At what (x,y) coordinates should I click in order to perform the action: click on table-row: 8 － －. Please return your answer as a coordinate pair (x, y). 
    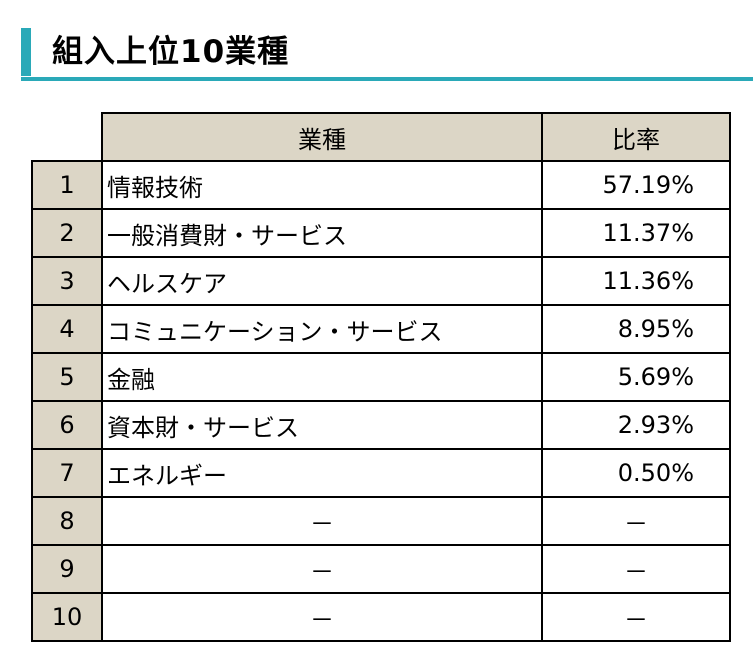
    Looking at the image, I should click on (381, 521).